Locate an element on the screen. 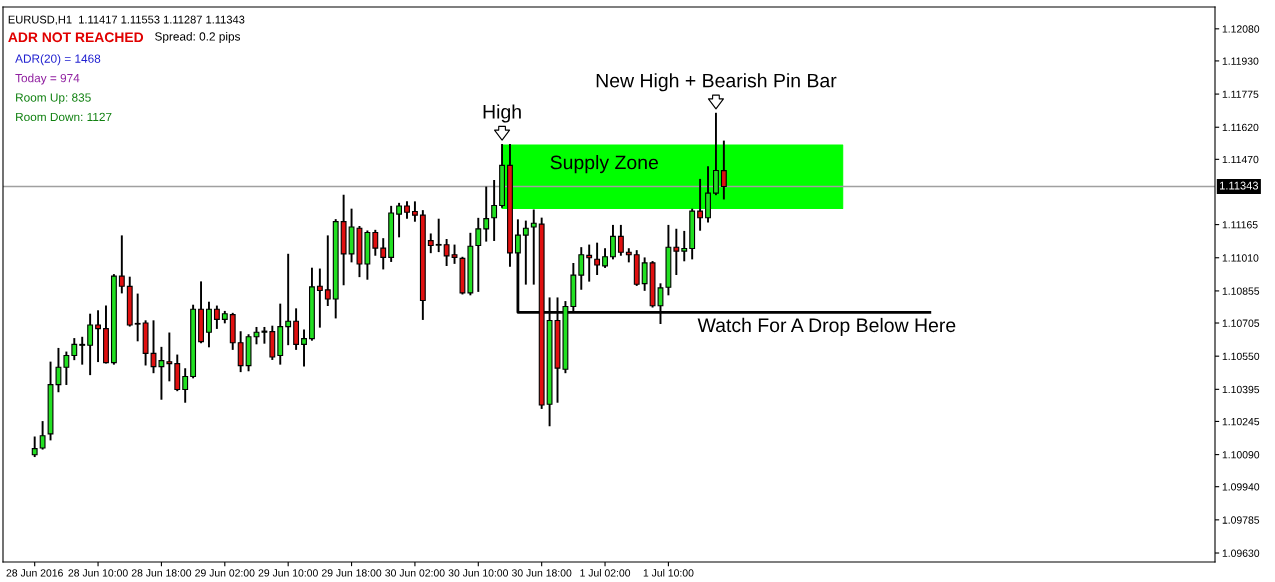 Image resolution: width=1275 pixels, height=582 pixels. x-tick-label: 28 Jun 18:00 is located at coordinates (161, 573).